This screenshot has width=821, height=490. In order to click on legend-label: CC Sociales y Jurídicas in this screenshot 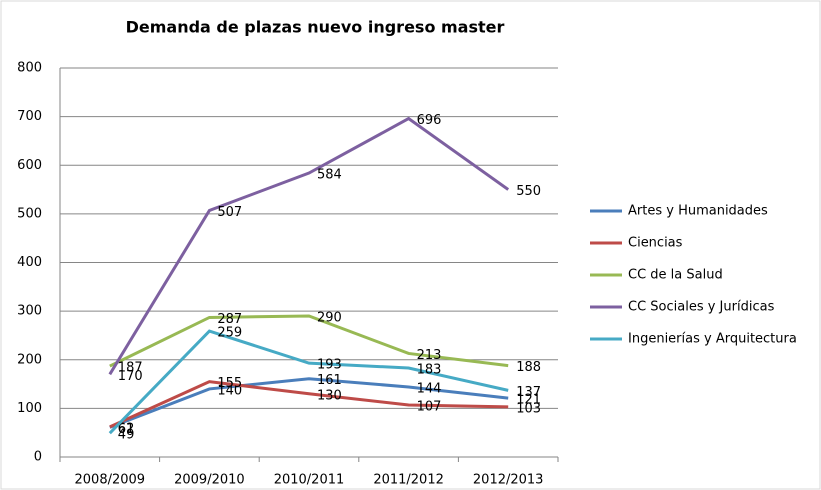, I will do `click(701, 307)`.